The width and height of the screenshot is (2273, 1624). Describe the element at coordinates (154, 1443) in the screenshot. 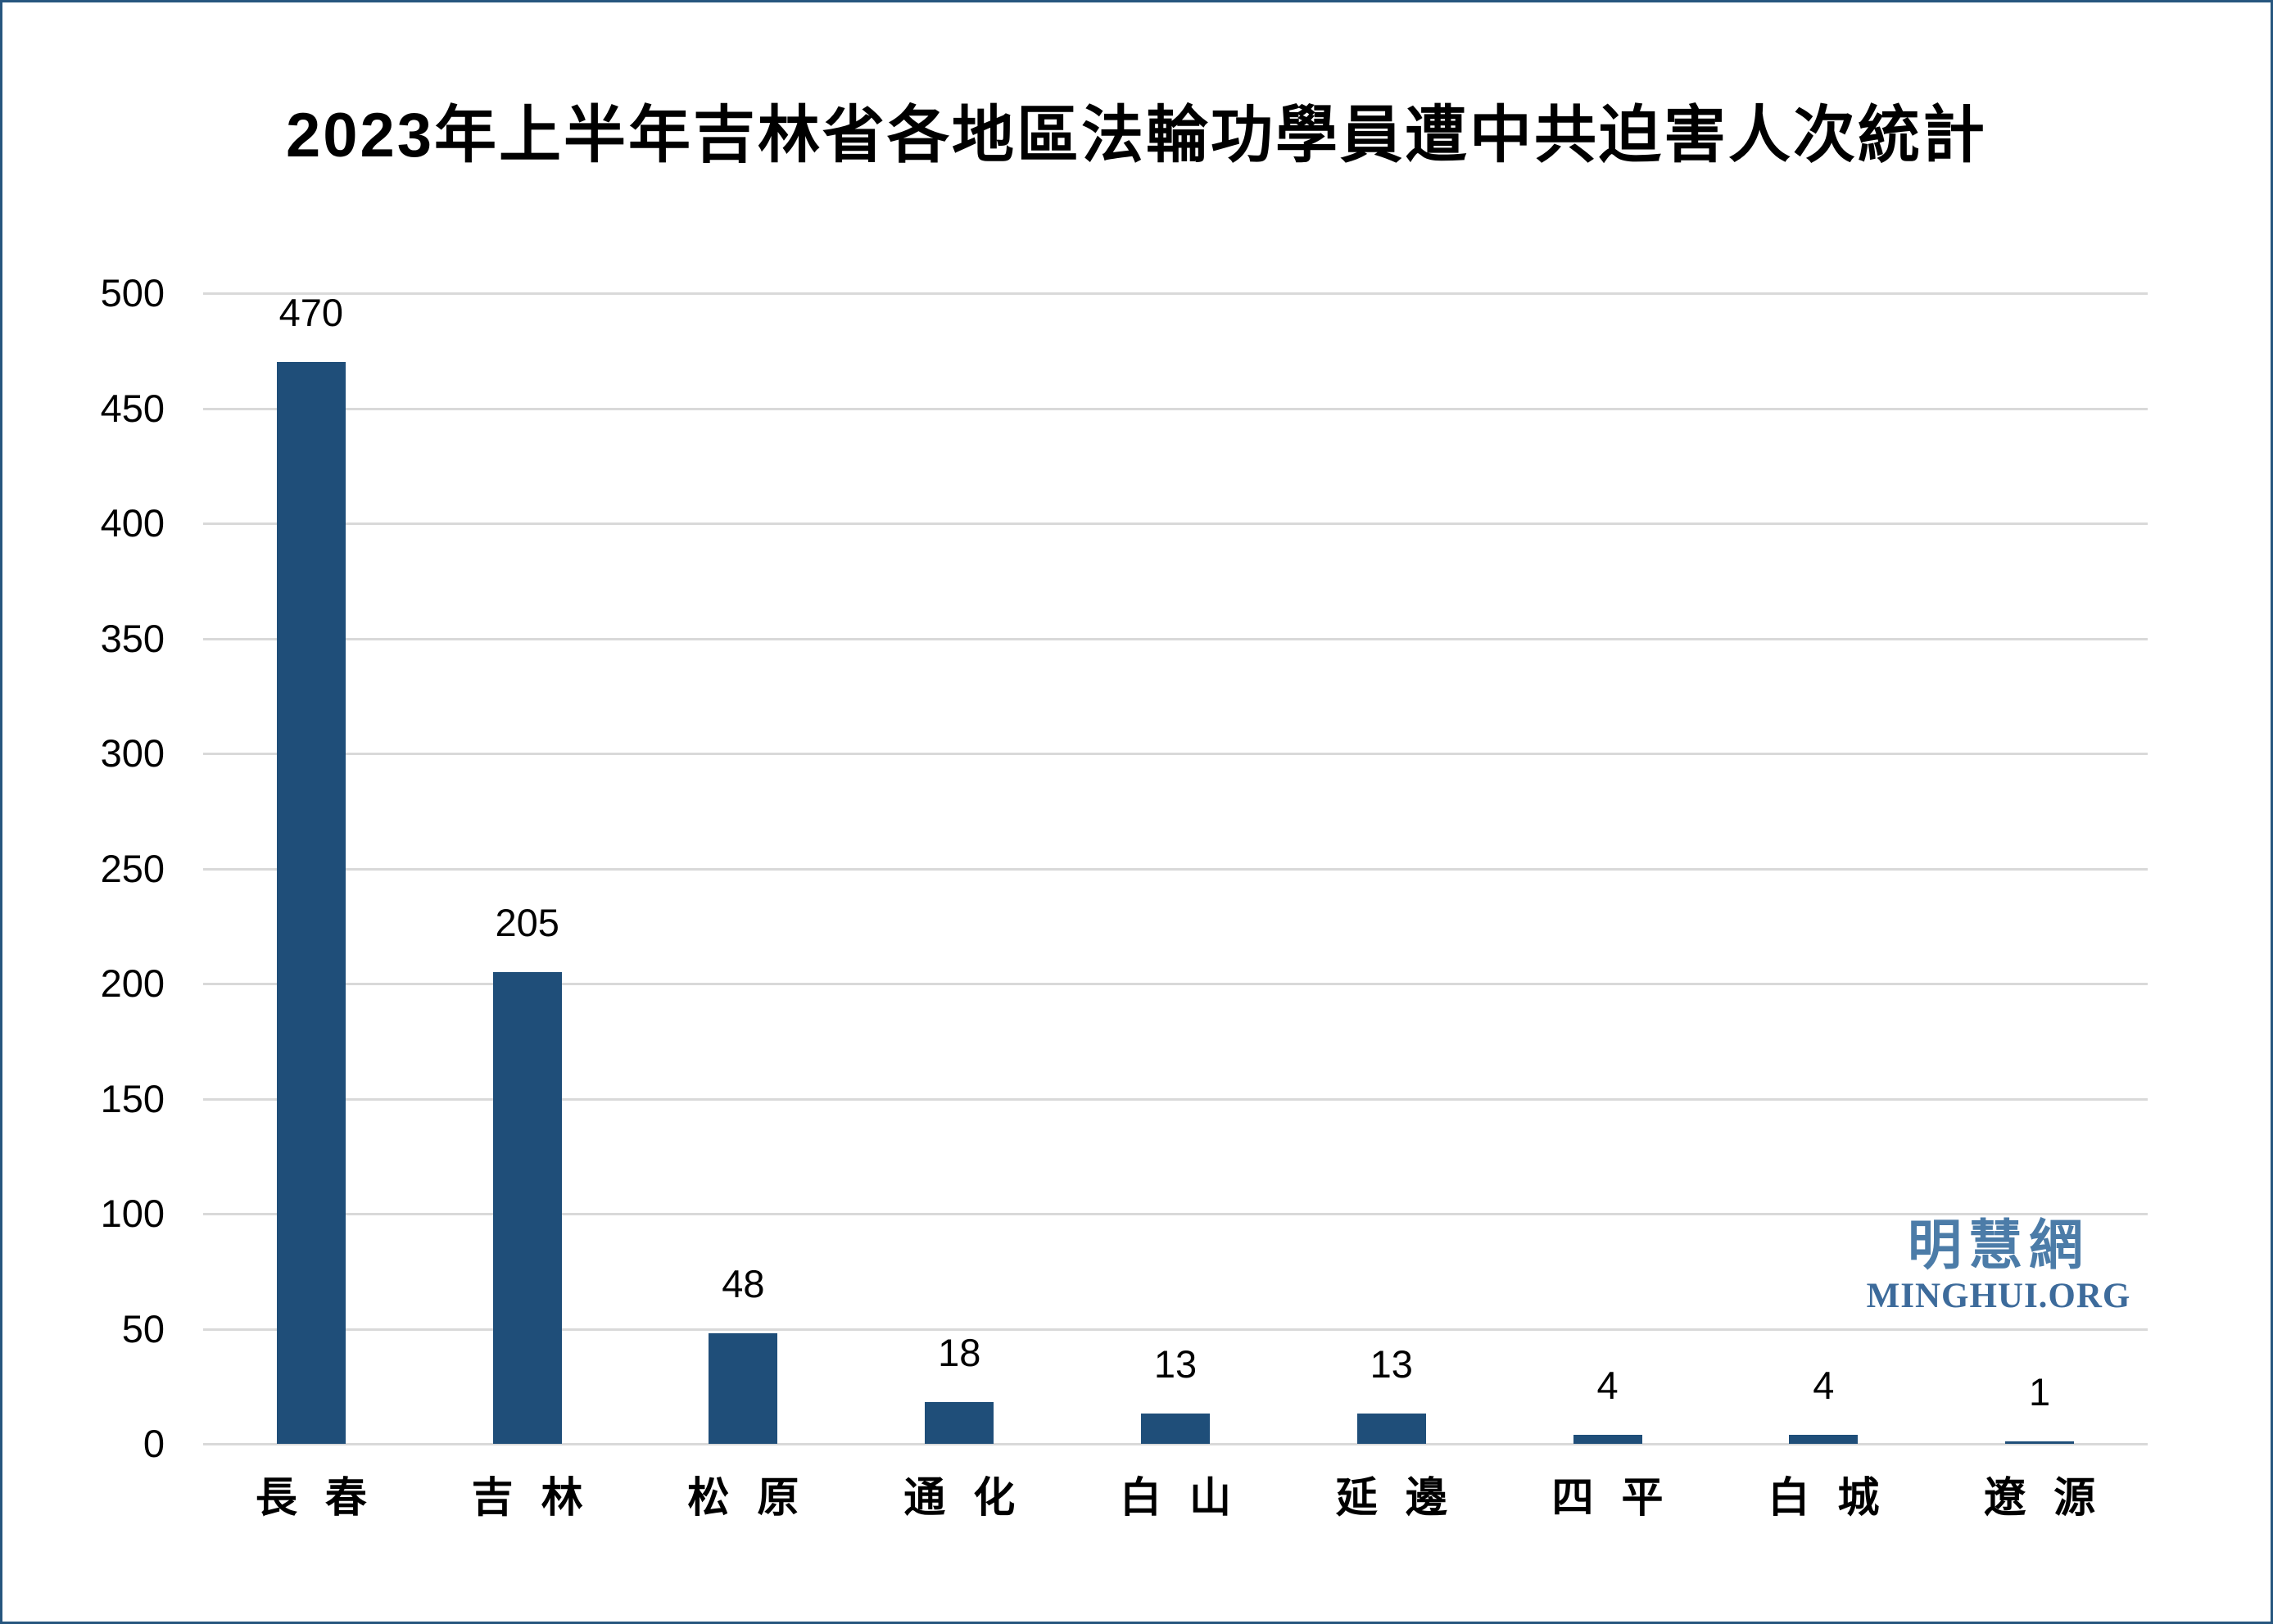

I see `y-tick-label-0: 0` at that location.